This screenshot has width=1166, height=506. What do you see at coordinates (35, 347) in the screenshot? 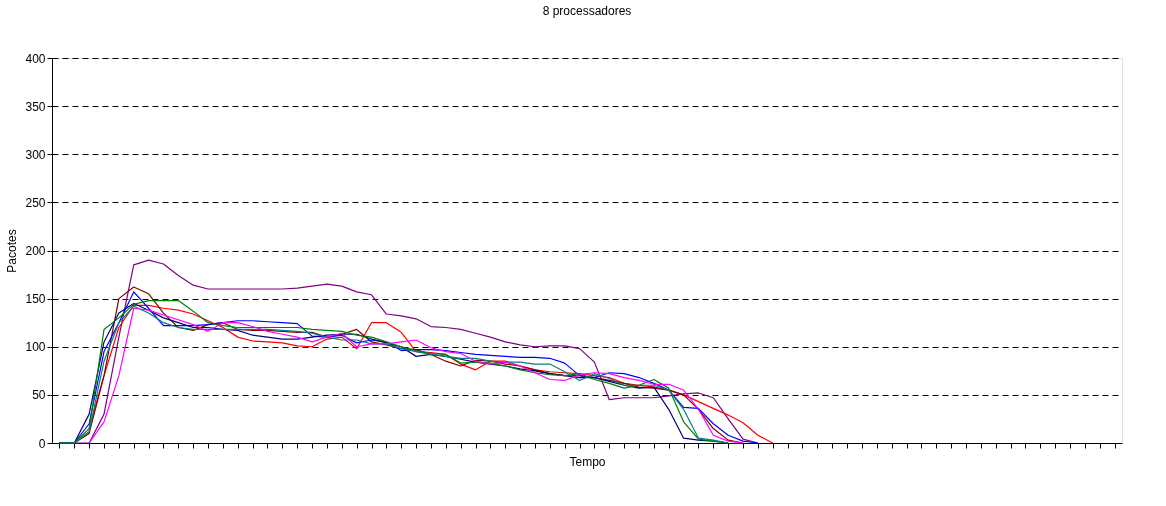
I see `y-tick-label: 100` at bounding box center [35, 347].